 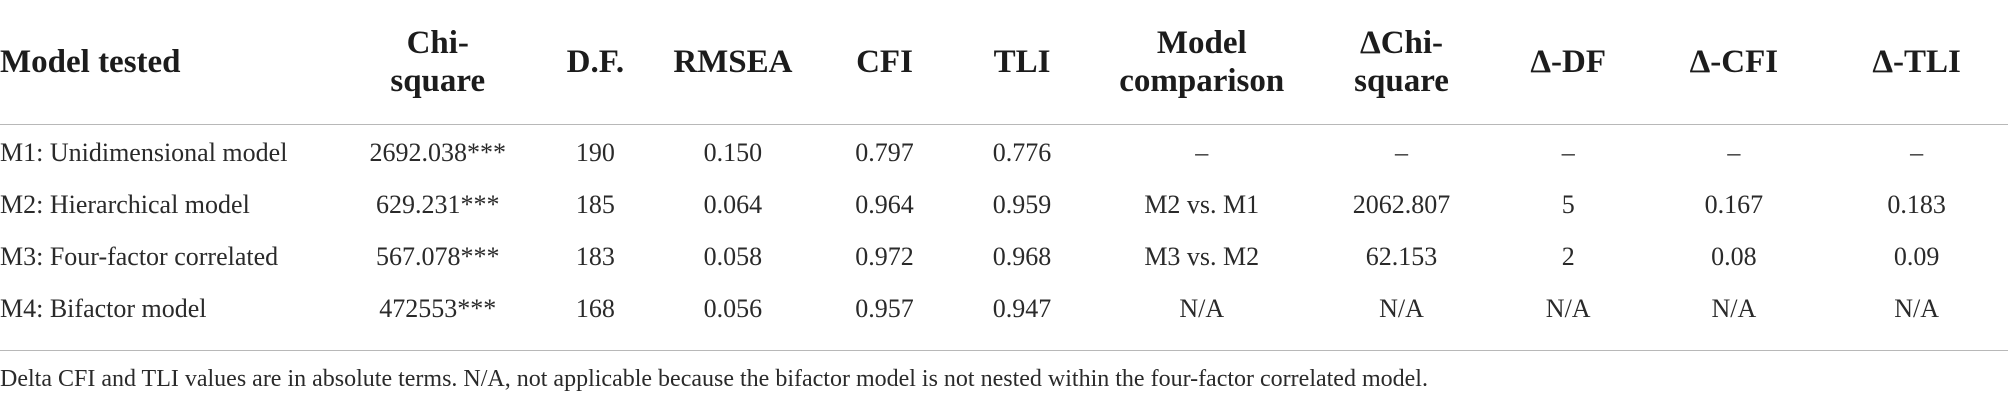 What do you see at coordinates (733, 256) in the screenshot?
I see `cell-rmsea: 0.058` at bounding box center [733, 256].